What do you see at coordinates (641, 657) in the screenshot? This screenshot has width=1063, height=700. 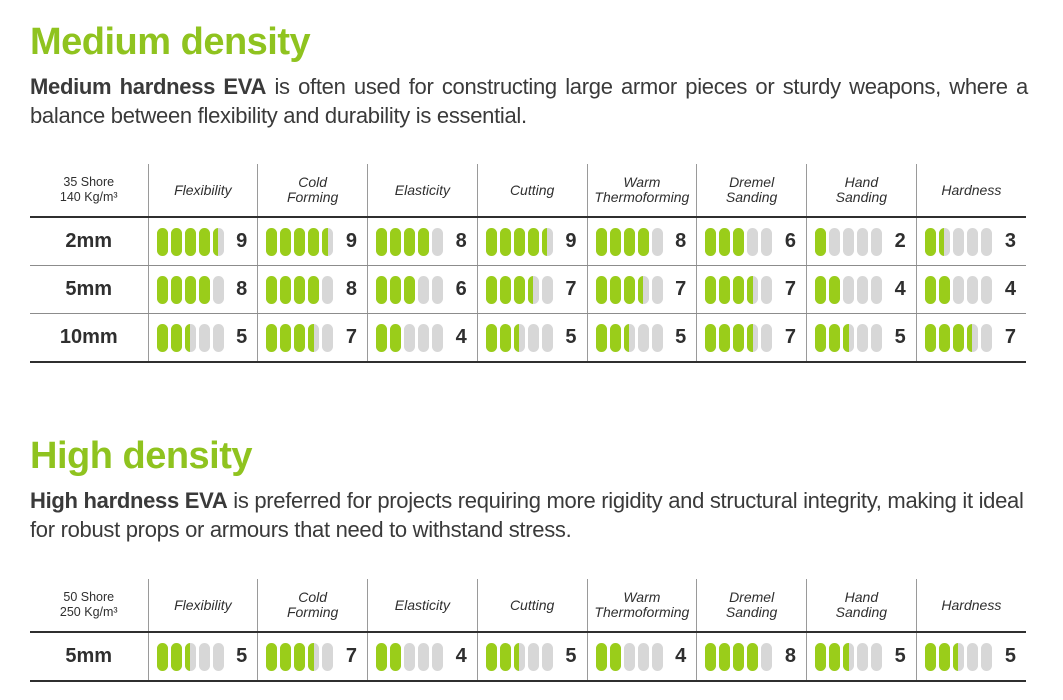 I see `rating-cell: 4` at bounding box center [641, 657].